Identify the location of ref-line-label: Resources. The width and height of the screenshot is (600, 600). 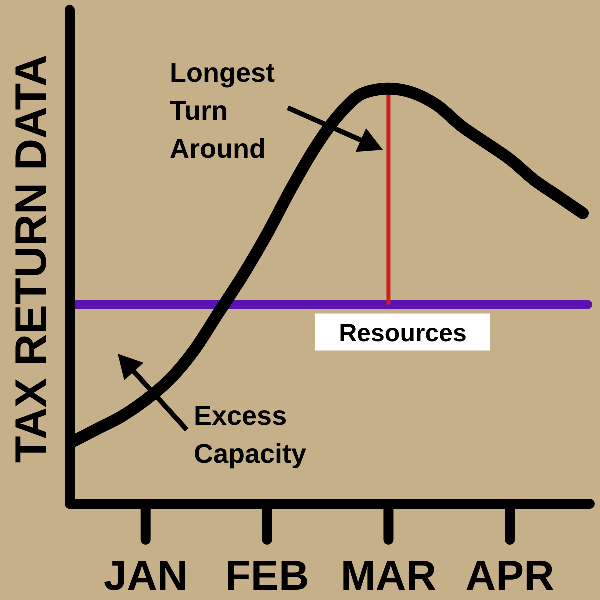
(403, 334).